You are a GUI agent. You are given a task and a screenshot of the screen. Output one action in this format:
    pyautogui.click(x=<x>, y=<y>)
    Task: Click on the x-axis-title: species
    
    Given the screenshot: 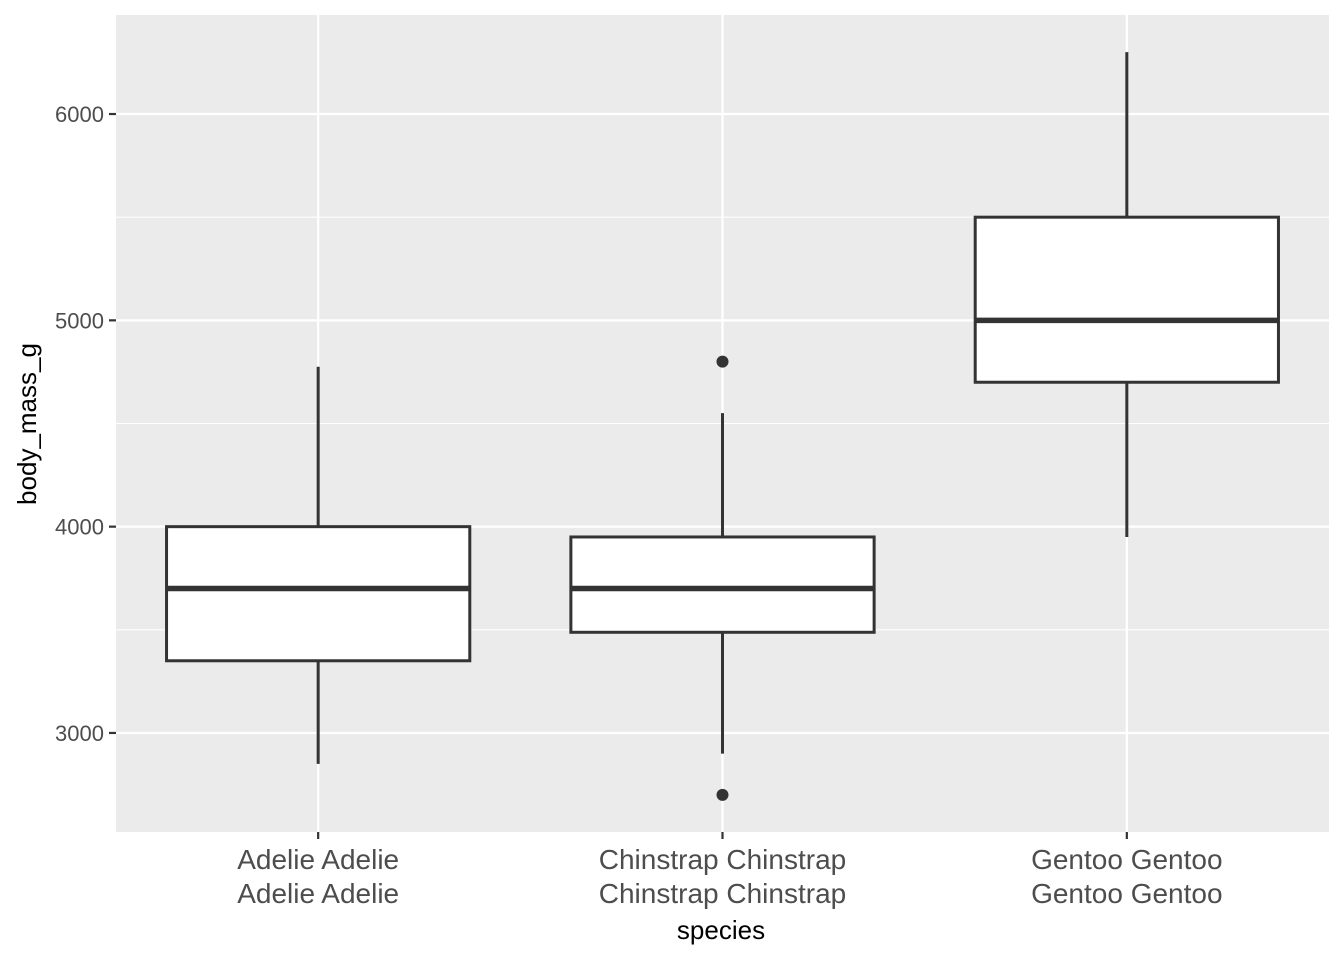 What is the action you would take?
    pyautogui.click(x=721, y=930)
    